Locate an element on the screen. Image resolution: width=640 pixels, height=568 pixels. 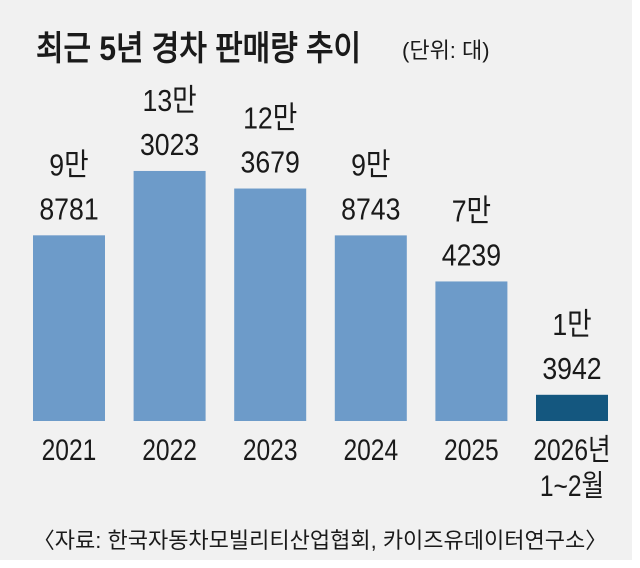
x-tick-label: 2022 is located at coordinates (169, 450).